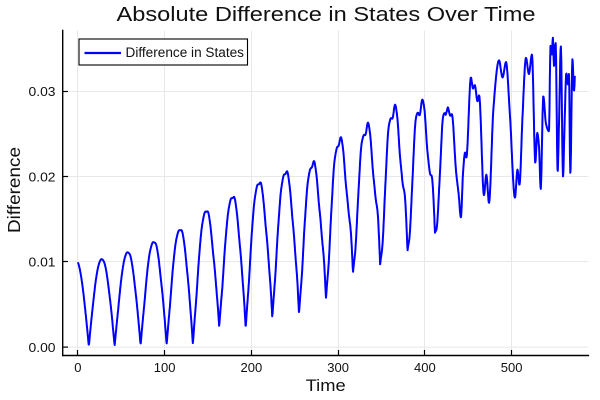 The image size is (600, 400). Describe the element at coordinates (14, 190) in the screenshot. I see `svg-text: Difference` at that location.